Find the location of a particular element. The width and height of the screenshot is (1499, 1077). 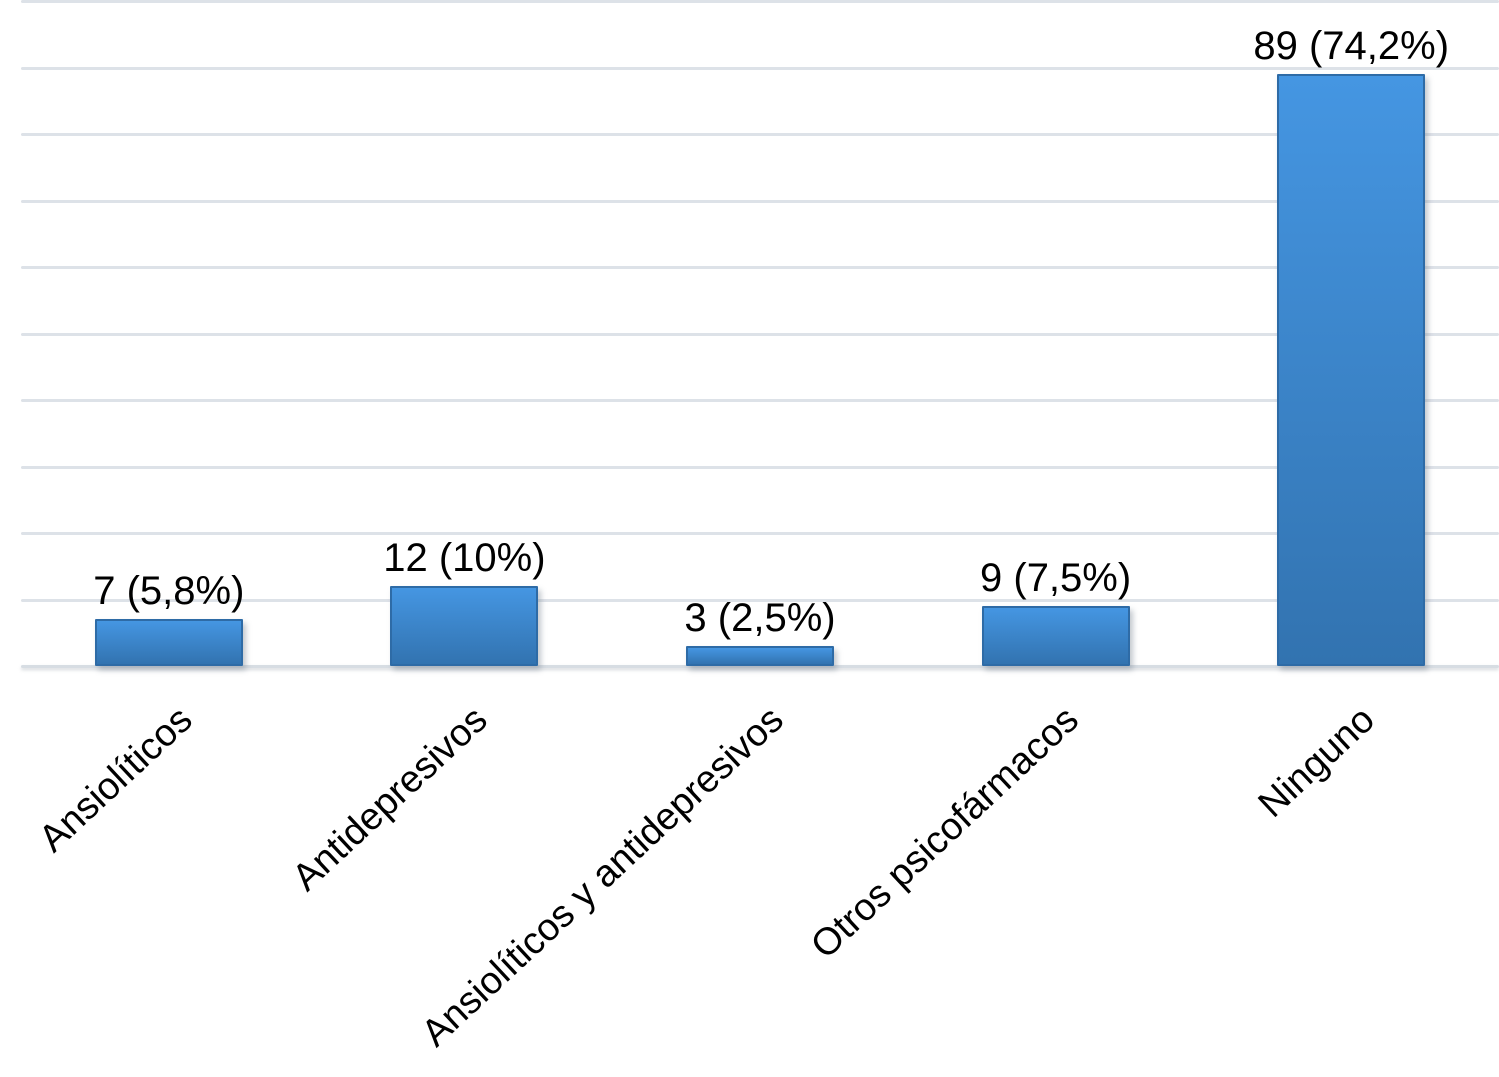

bar-value-label: 89 (74,2%) is located at coordinates (1351, 46).